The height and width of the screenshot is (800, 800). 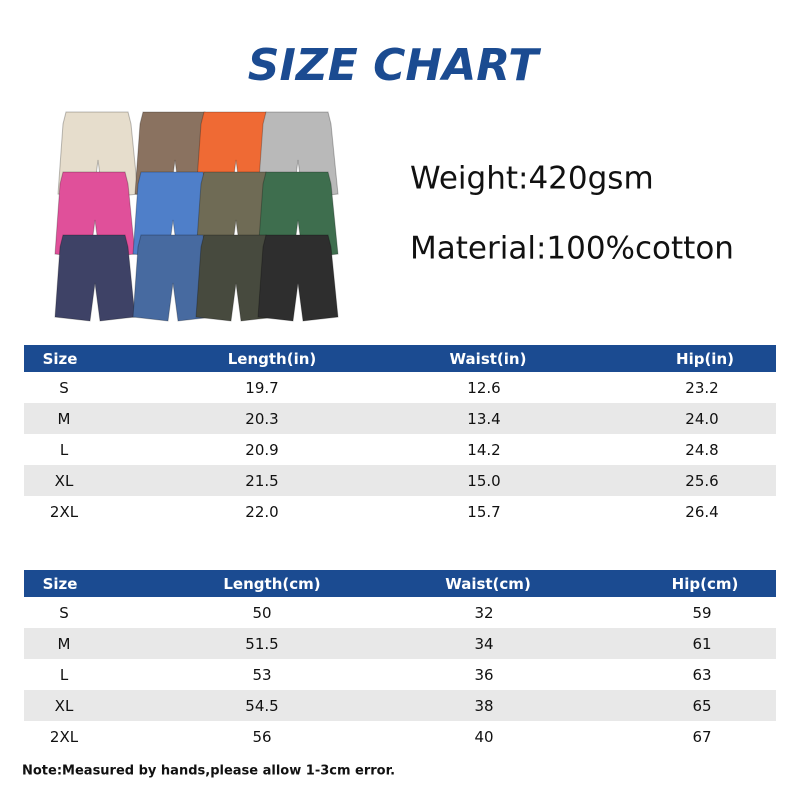 What do you see at coordinates (261, 706) in the screenshot?
I see `cell: 54.5` at bounding box center [261, 706].